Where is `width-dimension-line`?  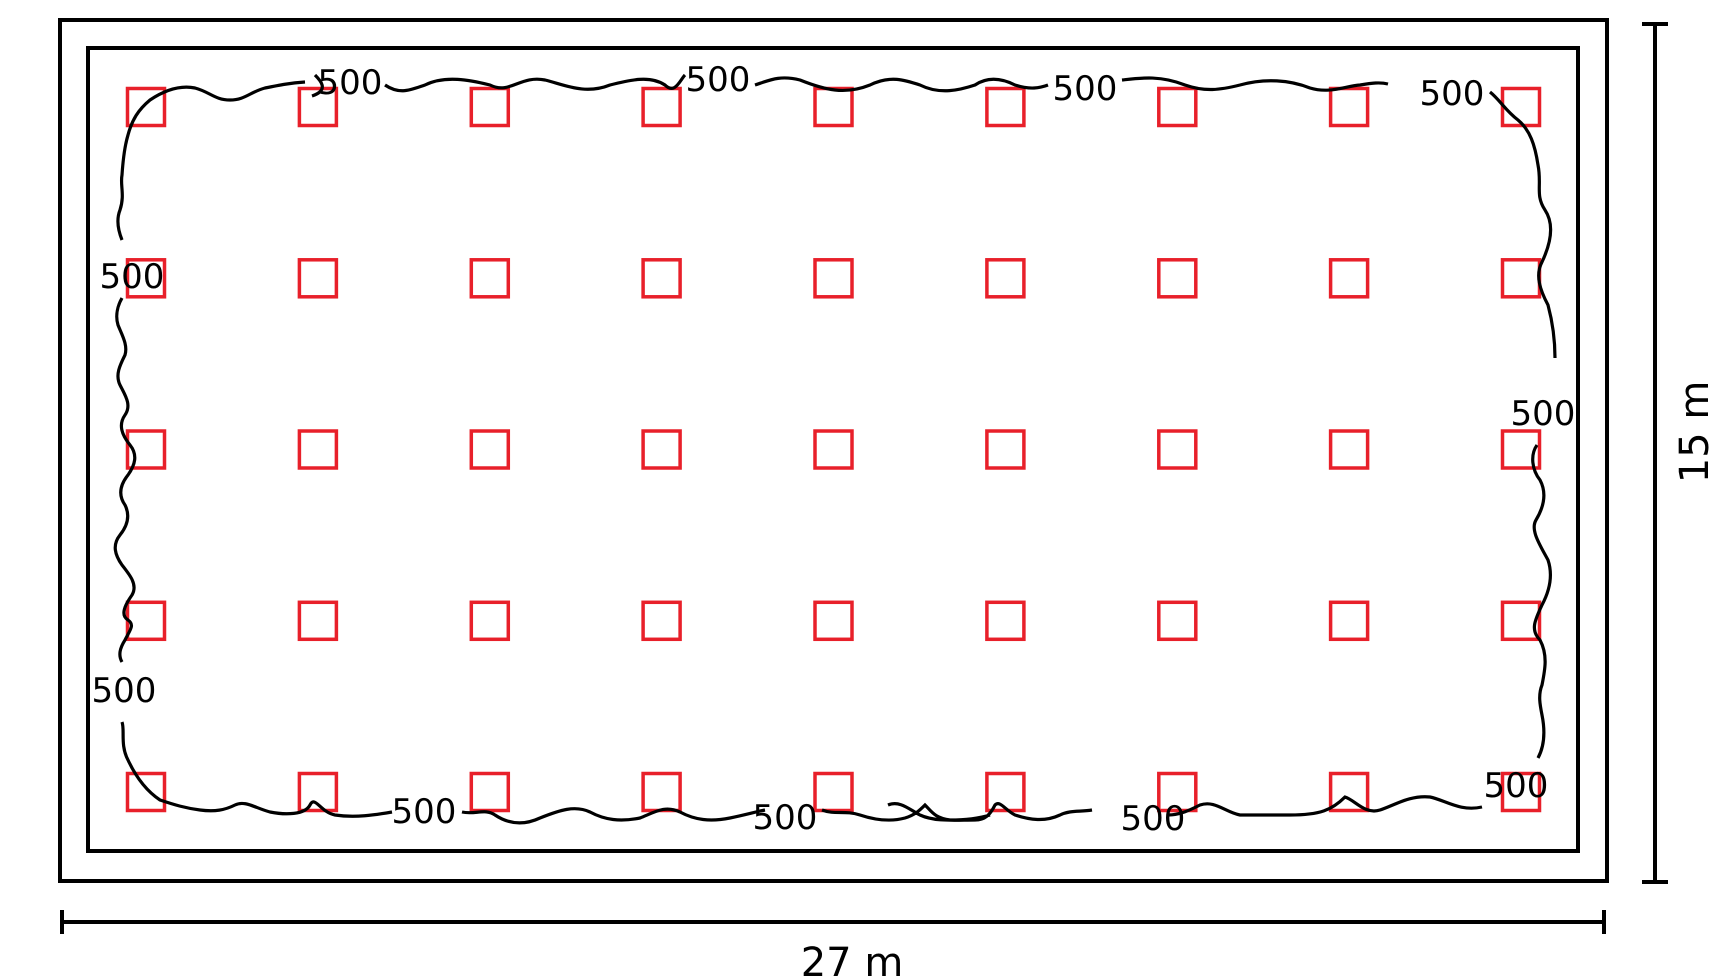 width-dimension-line is located at coordinates (833, 922).